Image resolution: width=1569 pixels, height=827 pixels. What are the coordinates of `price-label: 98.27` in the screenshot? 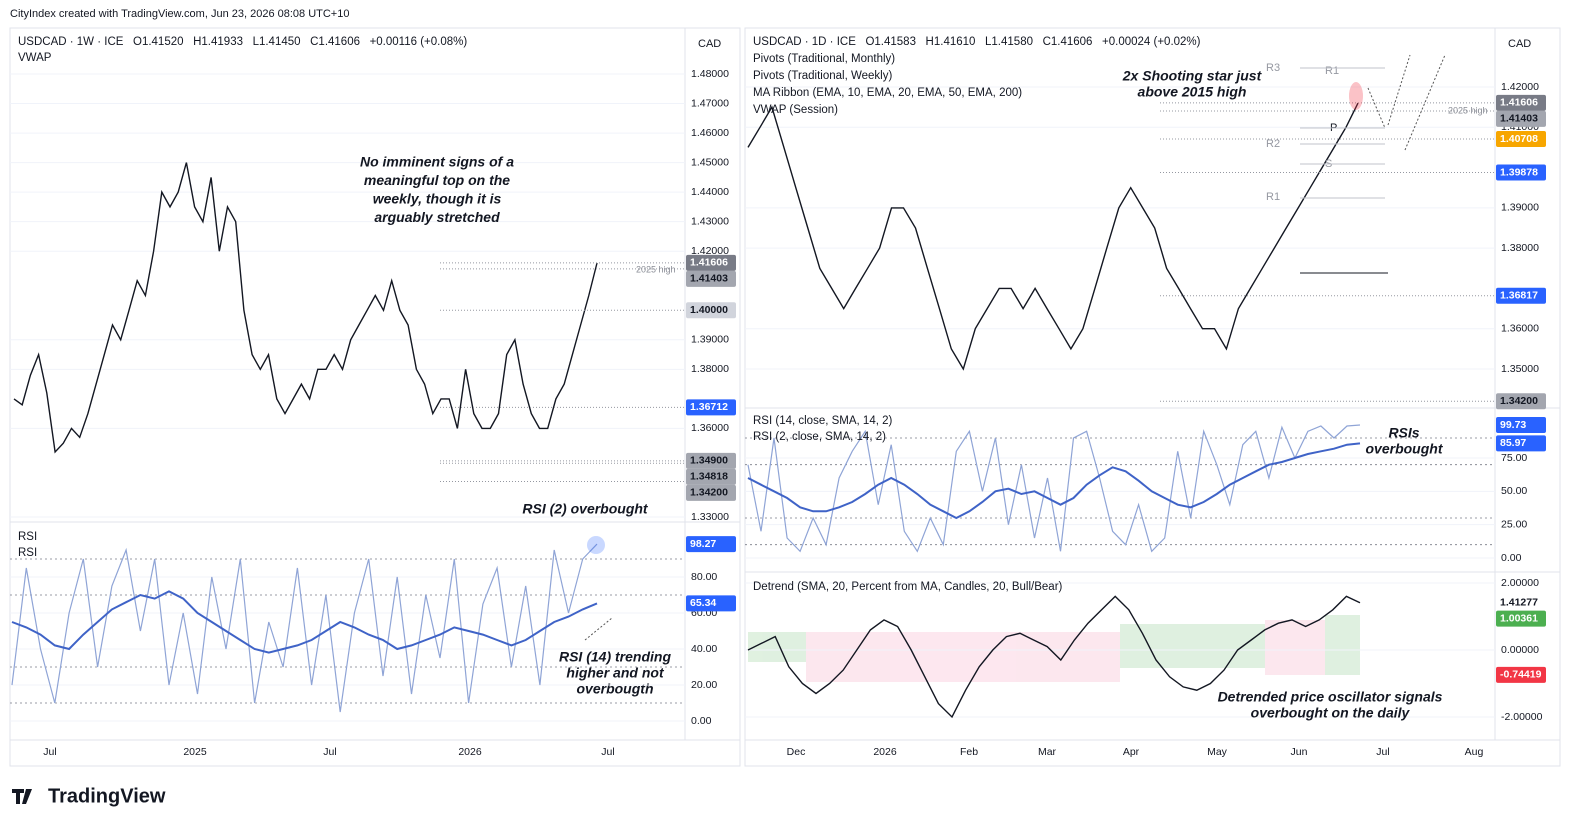 It's located at (703, 544).